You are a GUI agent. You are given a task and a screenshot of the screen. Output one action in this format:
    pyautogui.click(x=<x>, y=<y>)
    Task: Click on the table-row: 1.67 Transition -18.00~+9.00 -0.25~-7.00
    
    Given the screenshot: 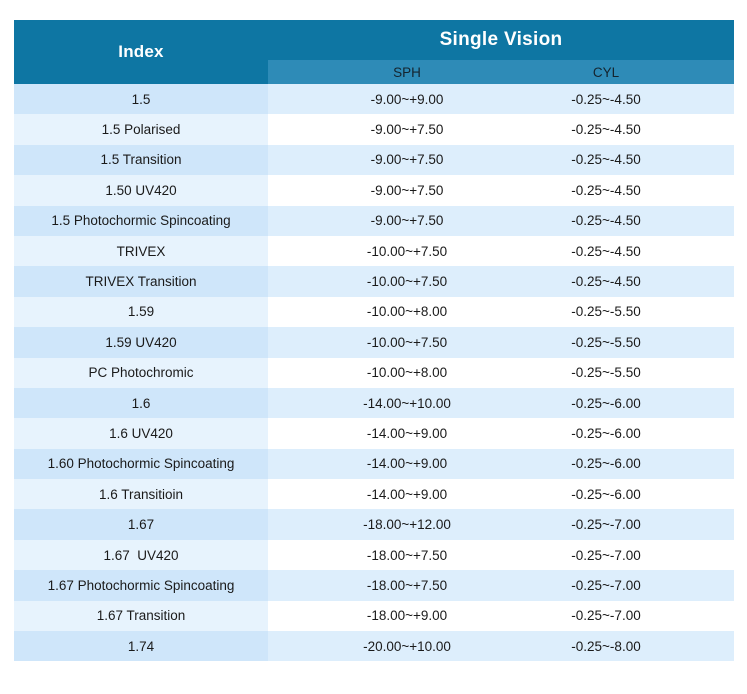 What is the action you would take?
    pyautogui.click(x=374, y=616)
    